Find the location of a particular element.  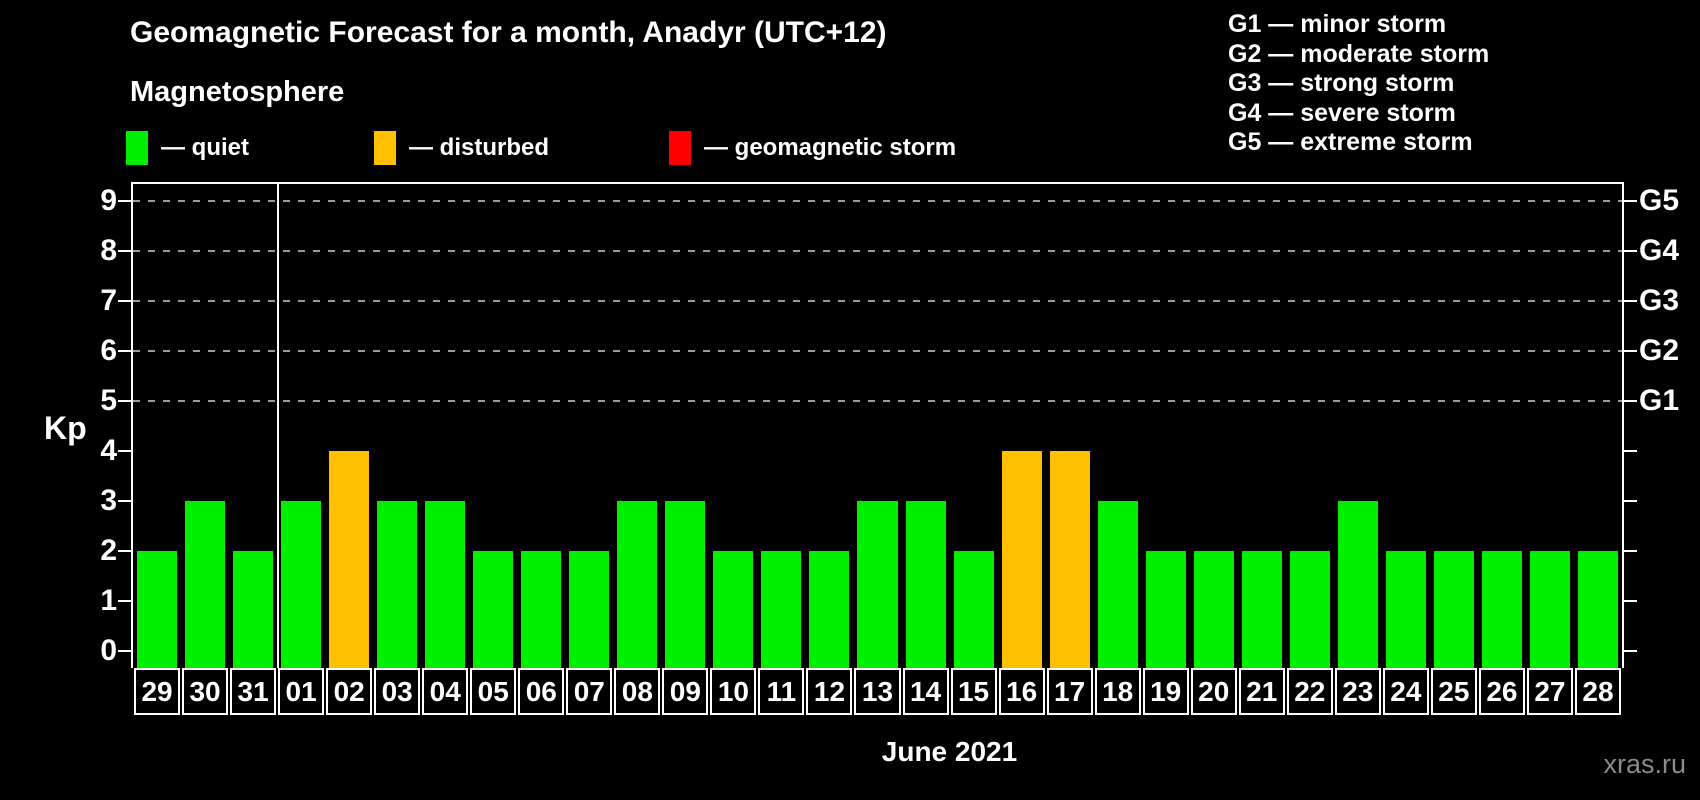

kp-axis-title: Kp is located at coordinates (65, 428).